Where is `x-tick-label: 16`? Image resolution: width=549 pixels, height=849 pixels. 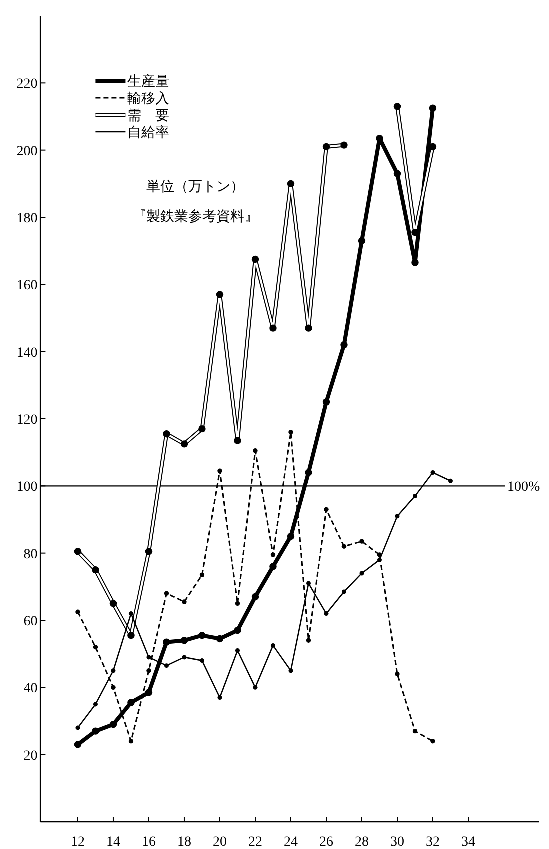
x-tick-label: 16 is located at coordinates (149, 842).